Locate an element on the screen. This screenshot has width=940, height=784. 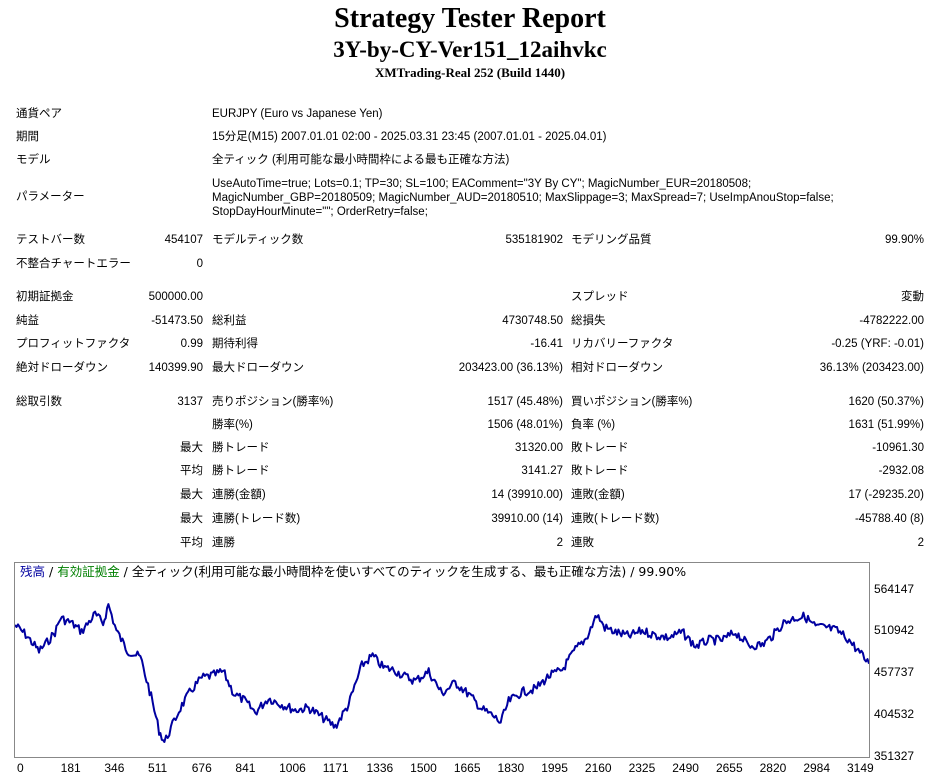
gross-profit-label: 総利益 is located at coordinates (229, 321).